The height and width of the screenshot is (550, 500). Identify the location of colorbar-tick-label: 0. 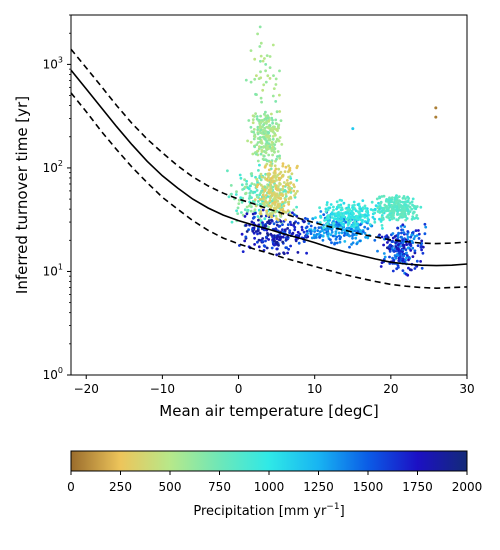
(71, 487).